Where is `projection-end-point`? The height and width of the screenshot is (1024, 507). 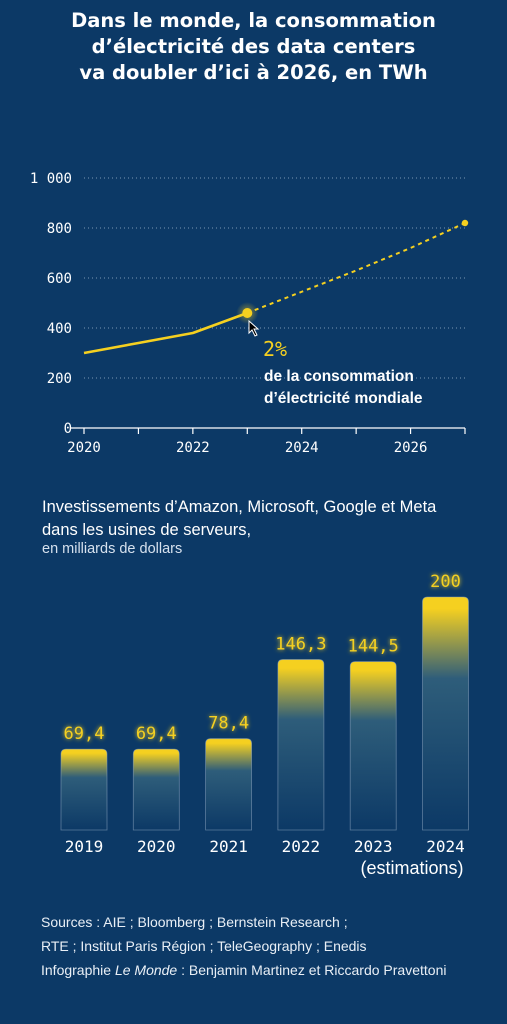 projection-end-point is located at coordinates (465, 223).